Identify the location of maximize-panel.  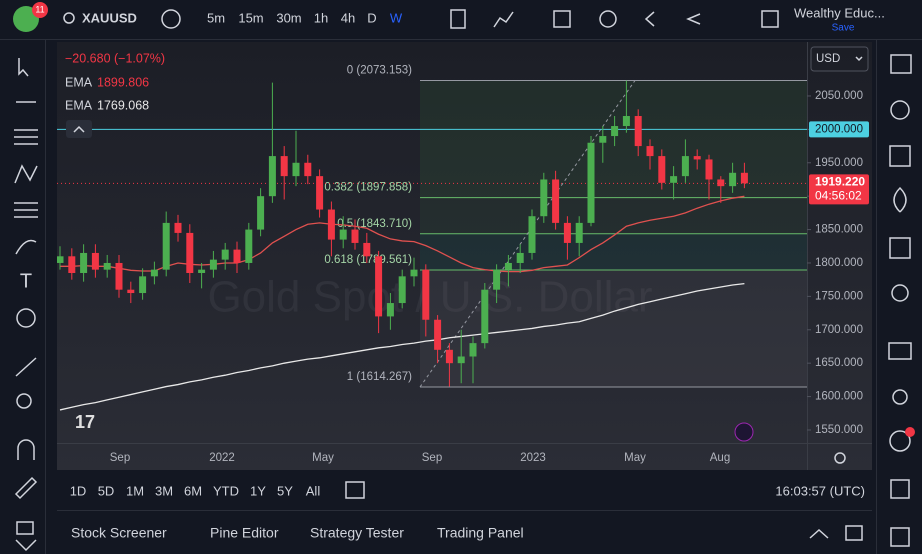
(819, 533).